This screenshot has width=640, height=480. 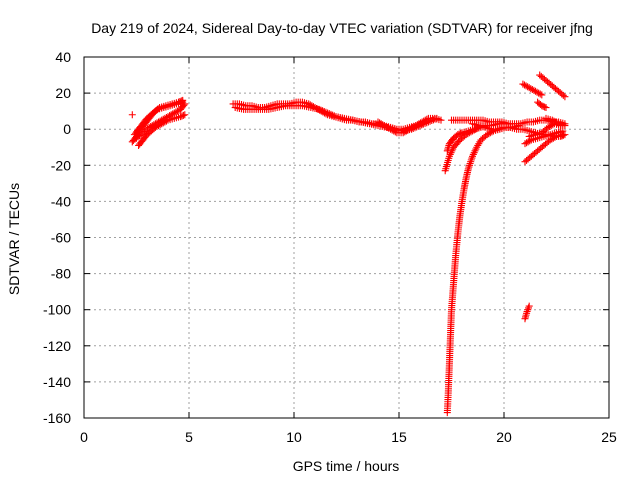 What do you see at coordinates (57, 382) in the screenshot?
I see `y-tick-label: -140` at bounding box center [57, 382].